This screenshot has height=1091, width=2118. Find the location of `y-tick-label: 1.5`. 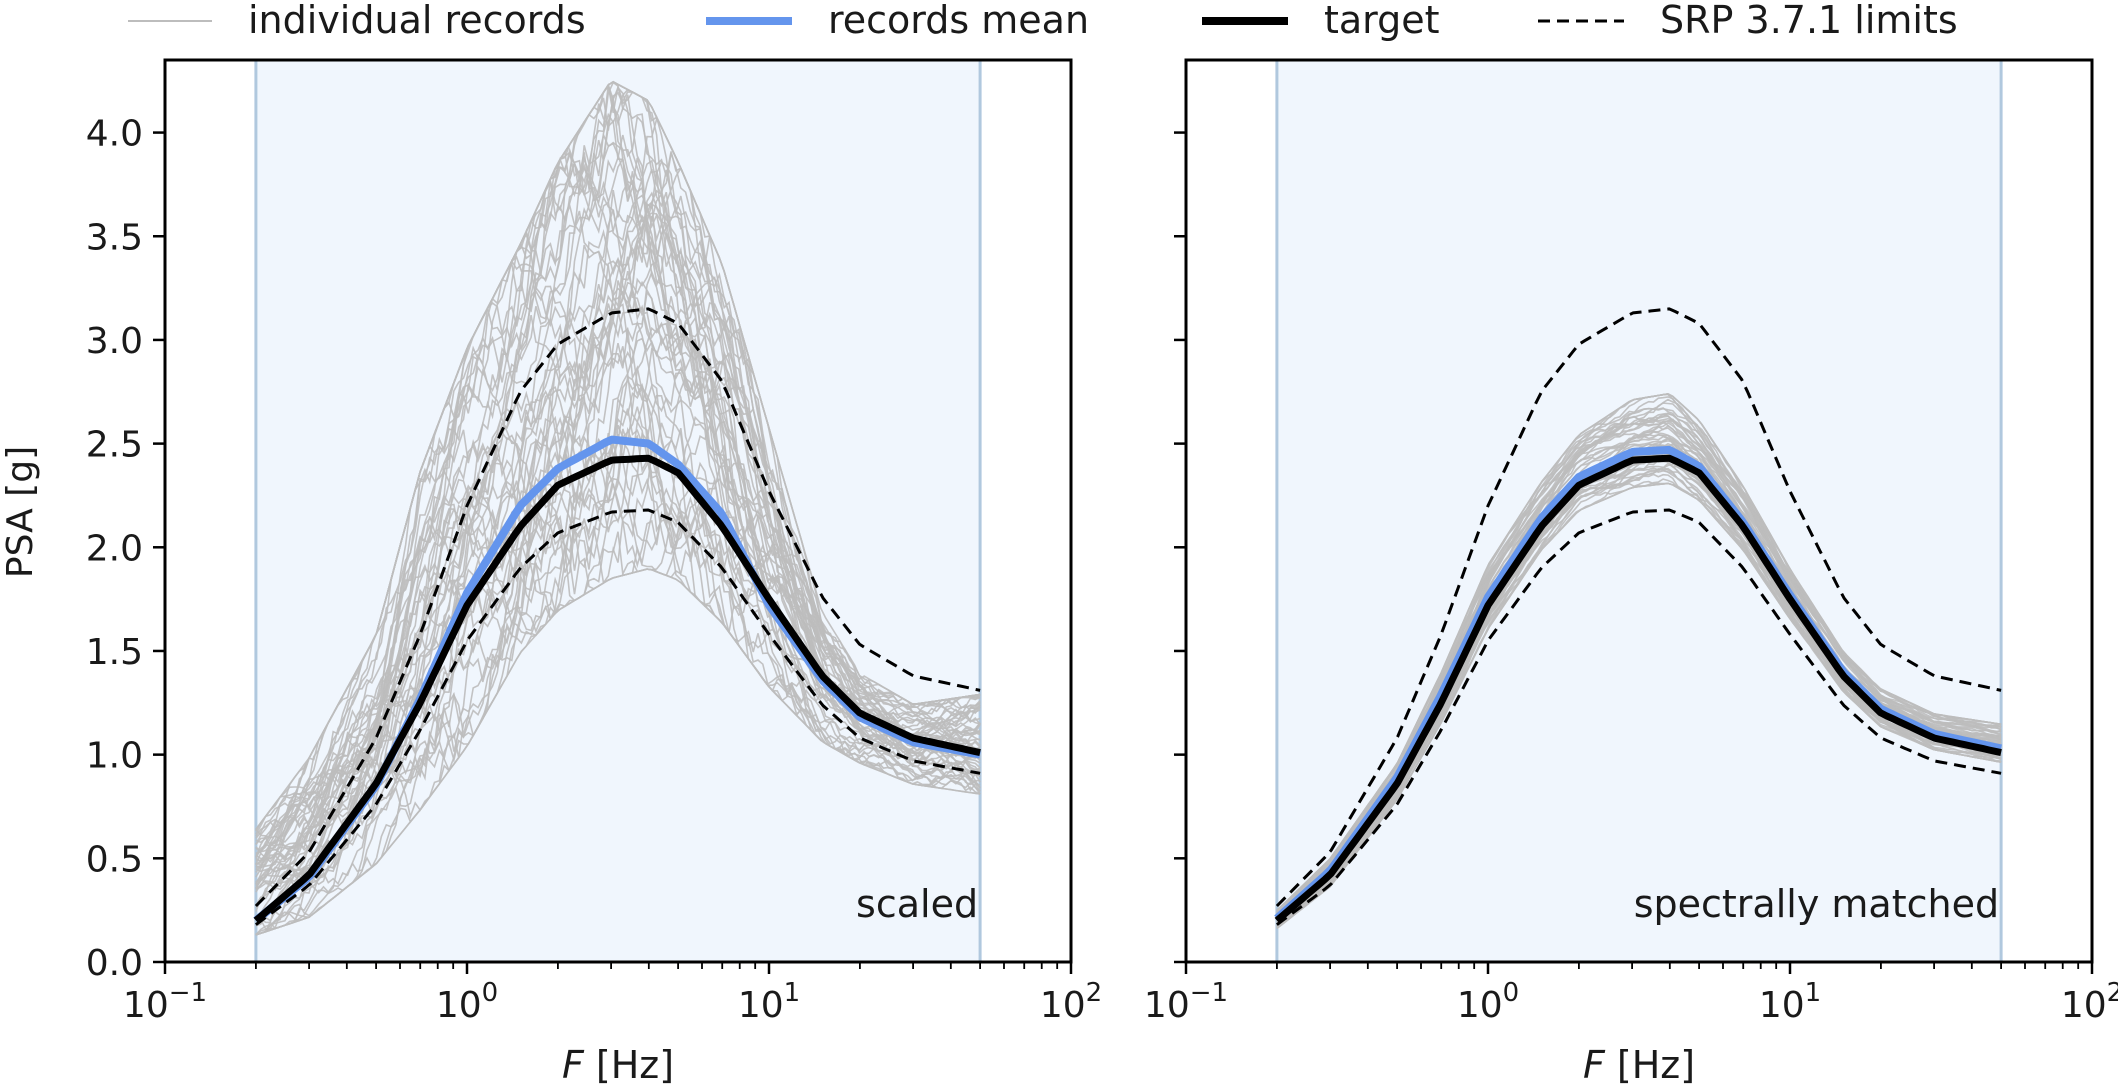

y-tick-label: 1.5 is located at coordinates (114, 652).